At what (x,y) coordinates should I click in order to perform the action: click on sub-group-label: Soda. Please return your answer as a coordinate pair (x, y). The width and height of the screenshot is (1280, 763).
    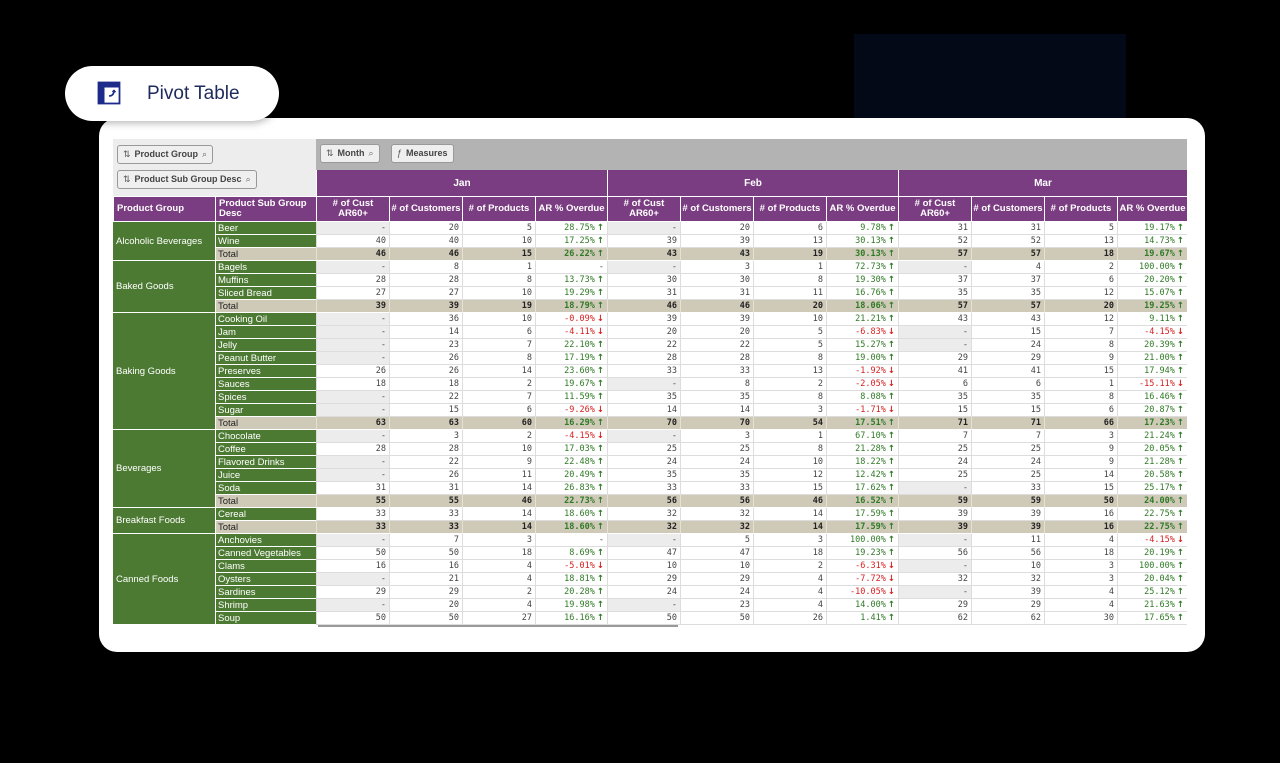
    Looking at the image, I should click on (265, 488).